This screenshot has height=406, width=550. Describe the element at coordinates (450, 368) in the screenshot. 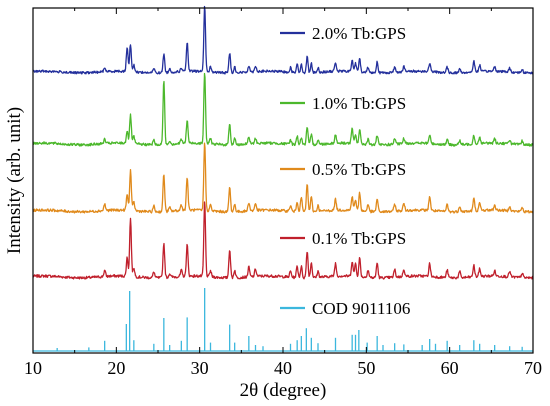

I see `x-tick-label: 60` at that location.